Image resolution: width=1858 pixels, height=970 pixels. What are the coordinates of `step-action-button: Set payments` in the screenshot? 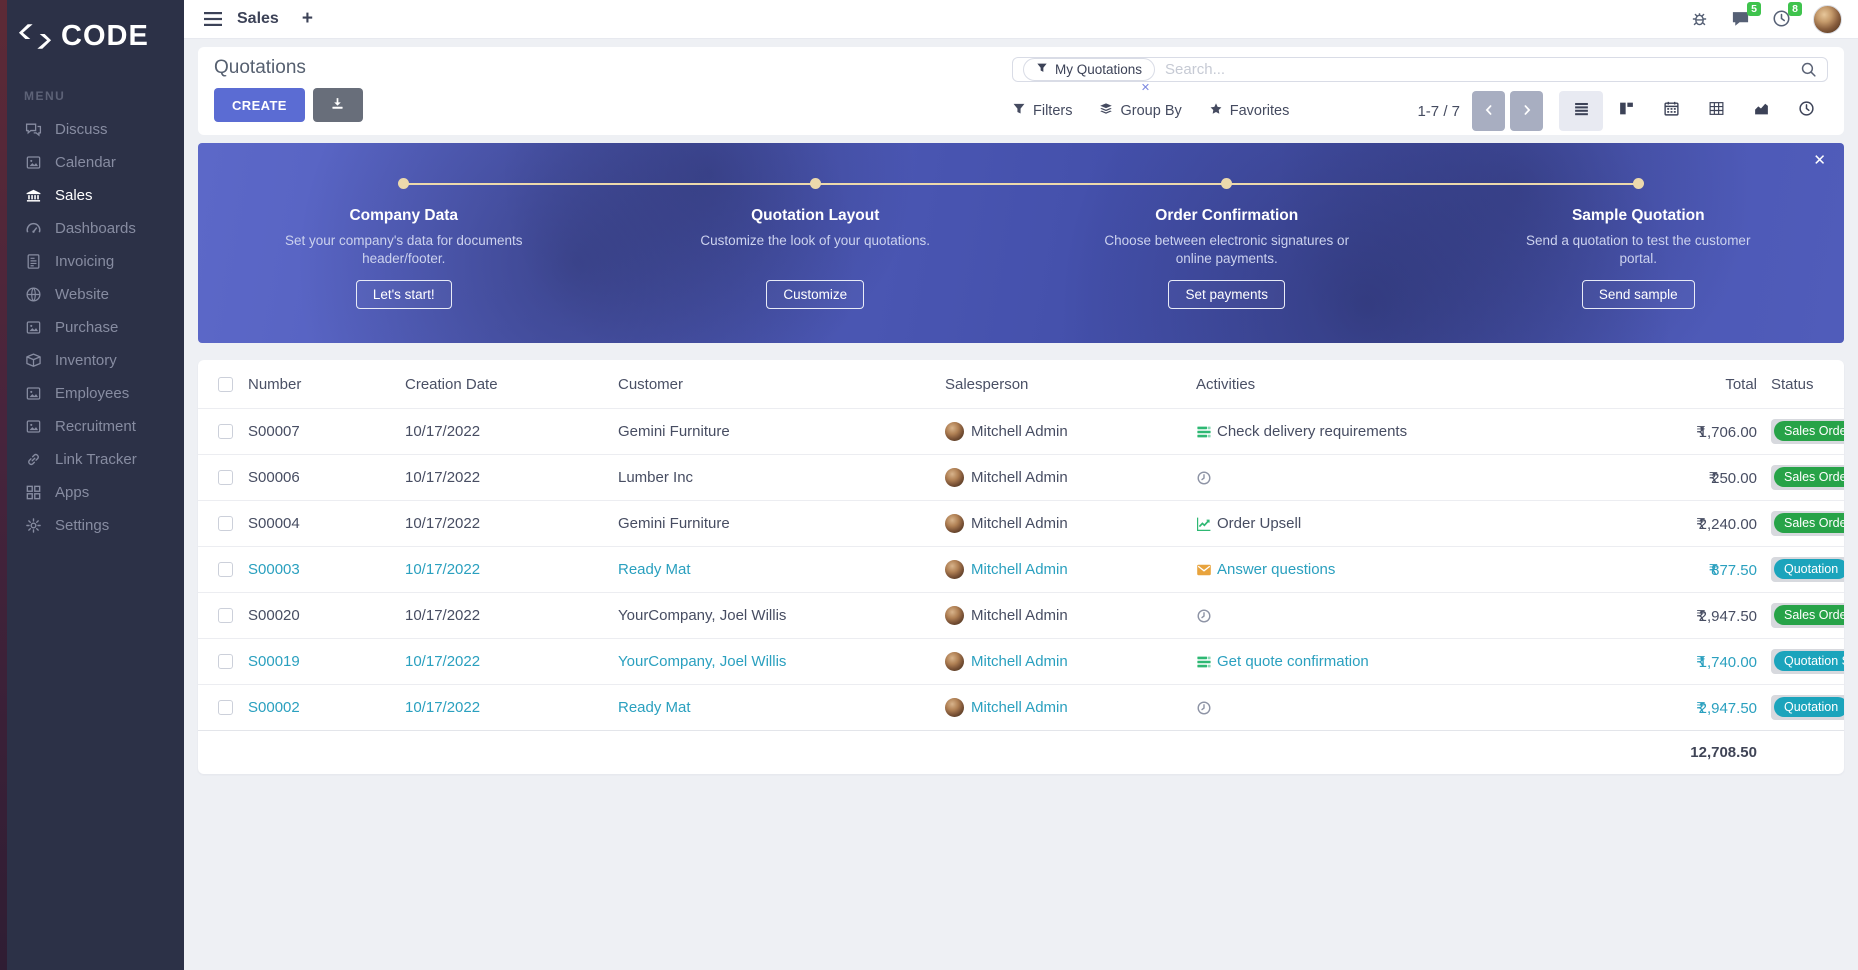 It's located at (1227, 294).